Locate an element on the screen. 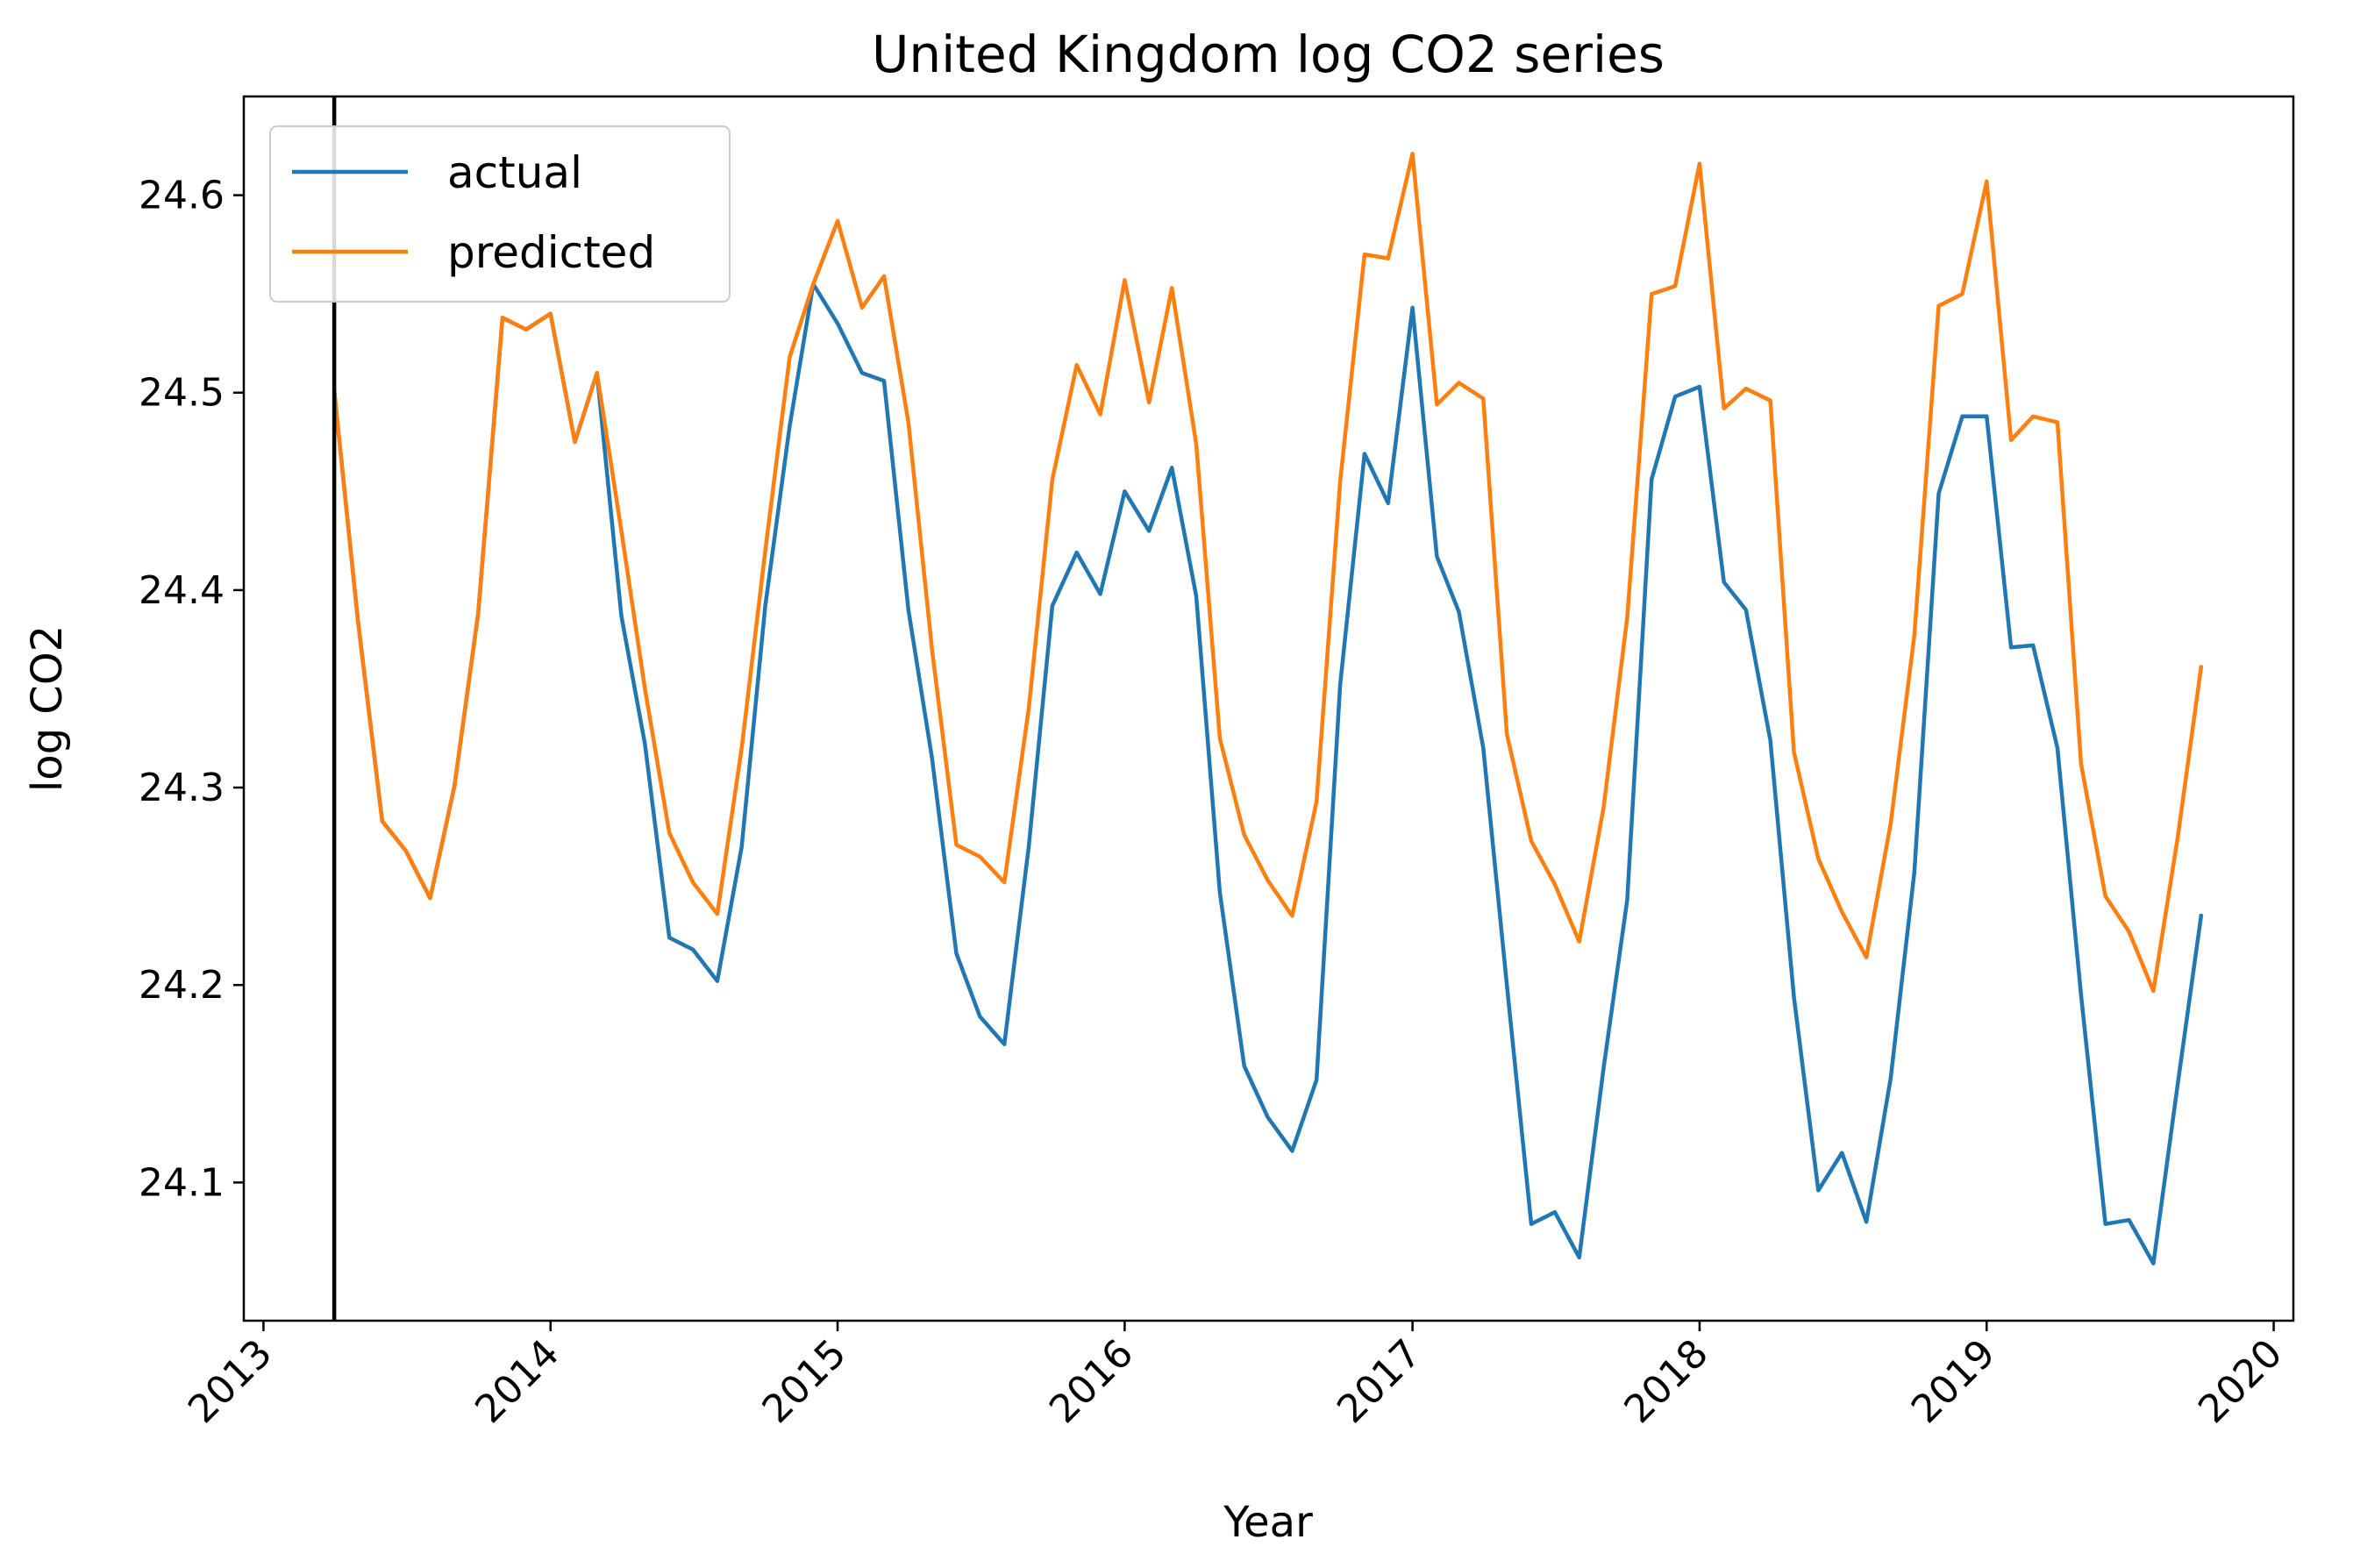  y-tick-label: 24.2 is located at coordinates (182, 985).